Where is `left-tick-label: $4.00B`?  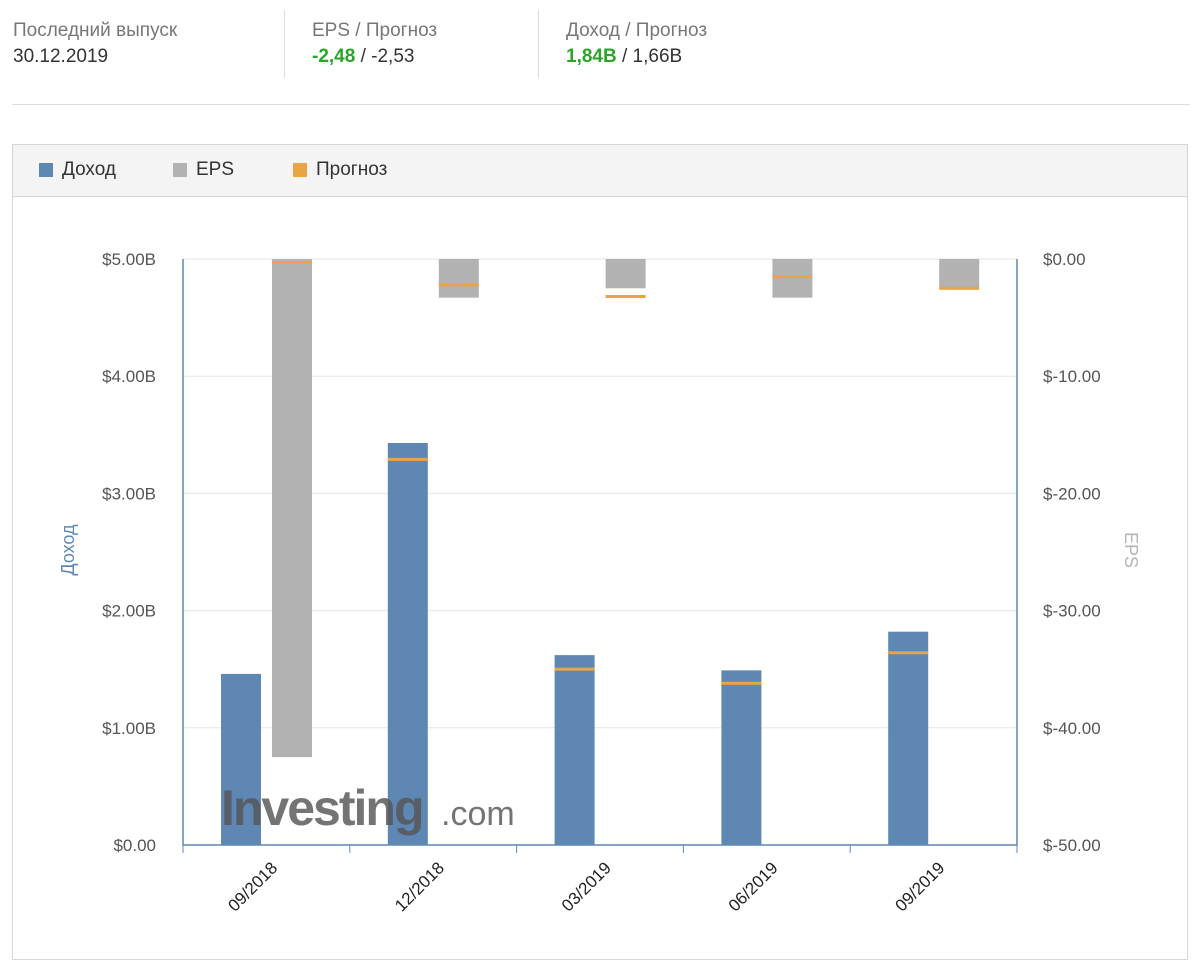 left-tick-label: $4.00B is located at coordinates (129, 376).